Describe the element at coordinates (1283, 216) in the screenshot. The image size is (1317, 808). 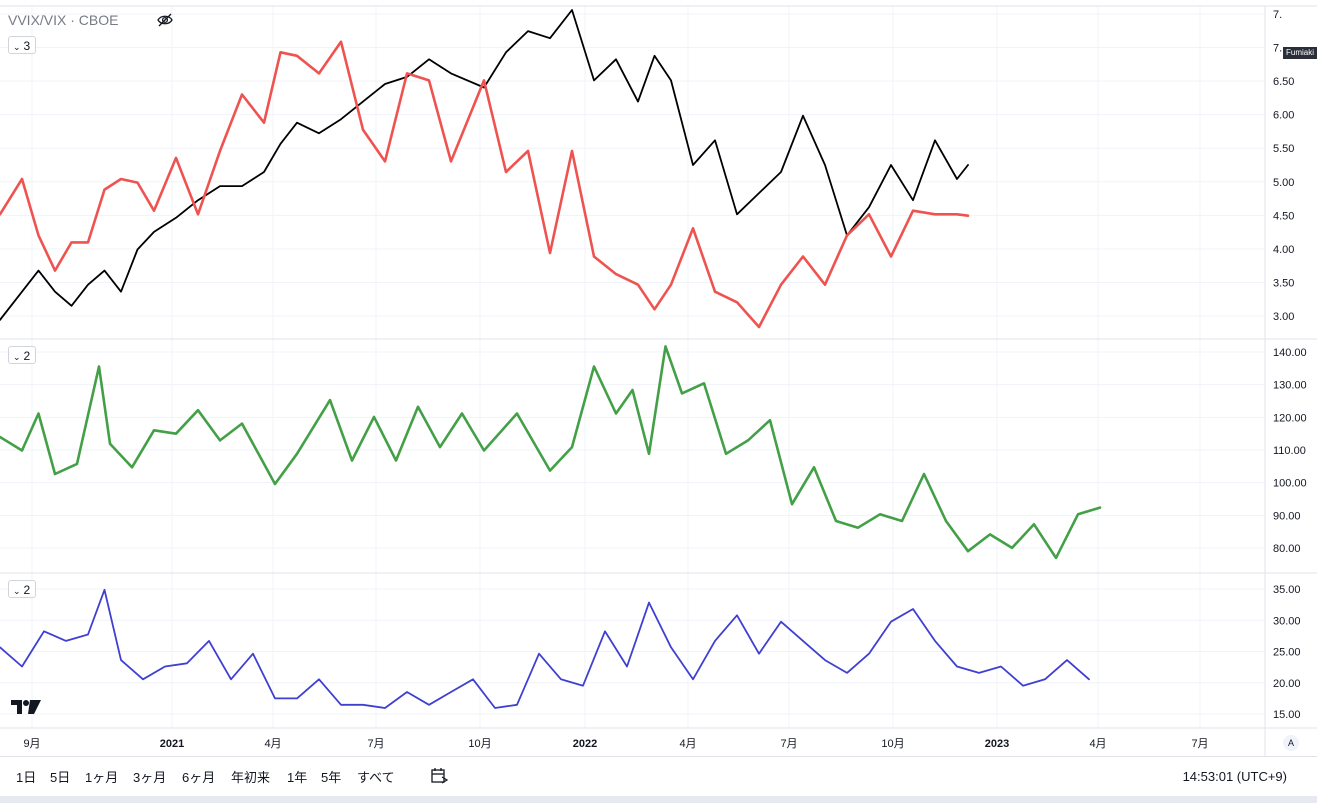
I see `y-tick-label: 4.50` at that location.